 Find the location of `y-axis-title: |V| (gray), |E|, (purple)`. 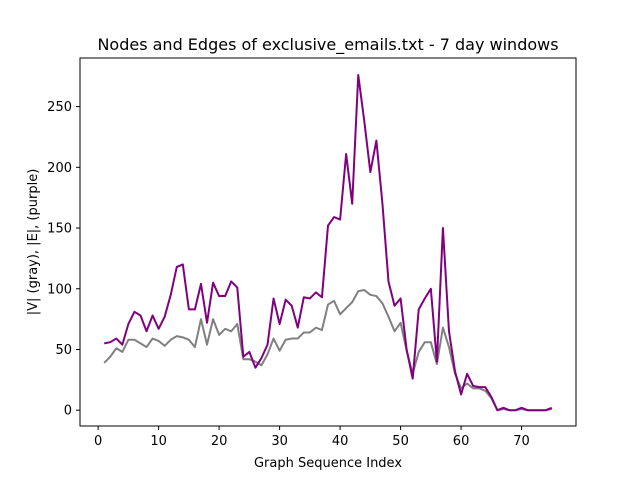

y-axis-title: |V| (gray), |E|, (purple) is located at coordinates (33, 242).